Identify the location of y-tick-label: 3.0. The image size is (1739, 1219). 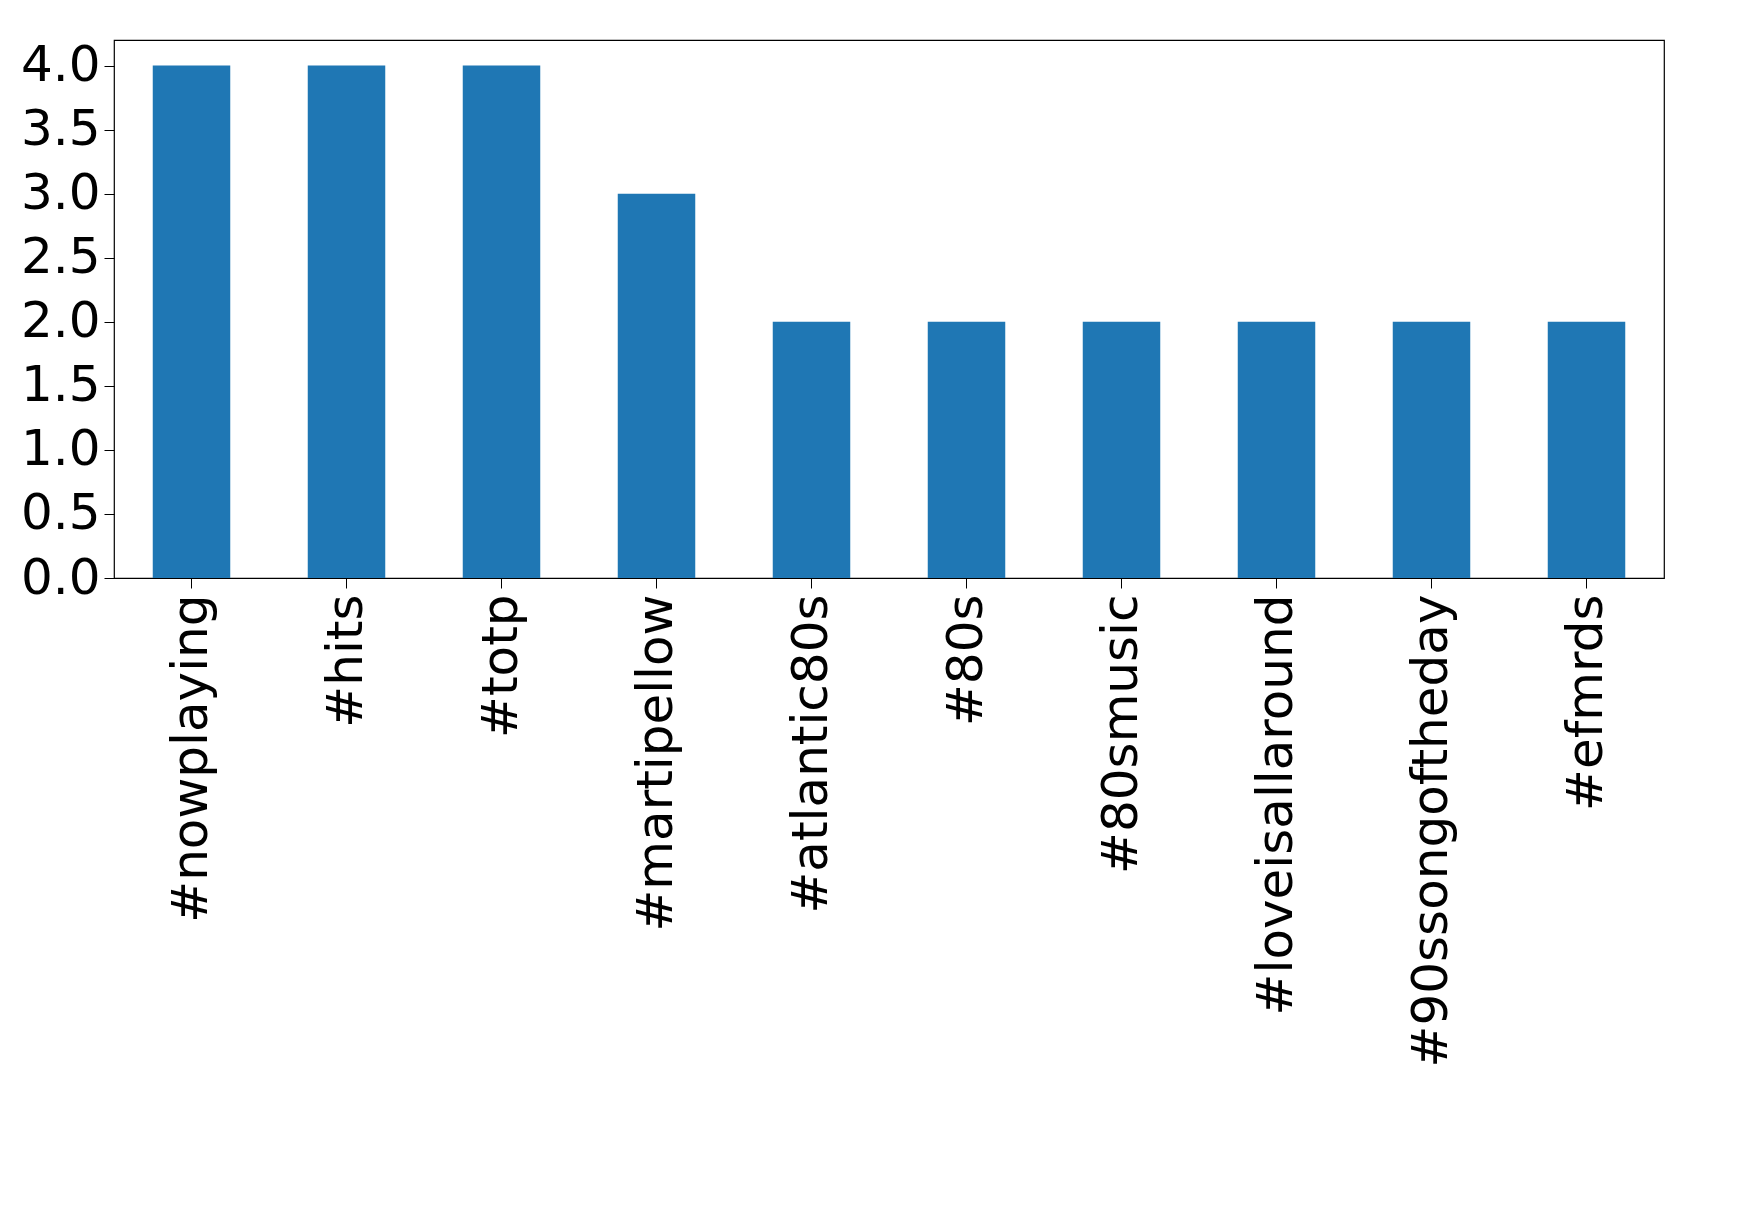
(60, 192).